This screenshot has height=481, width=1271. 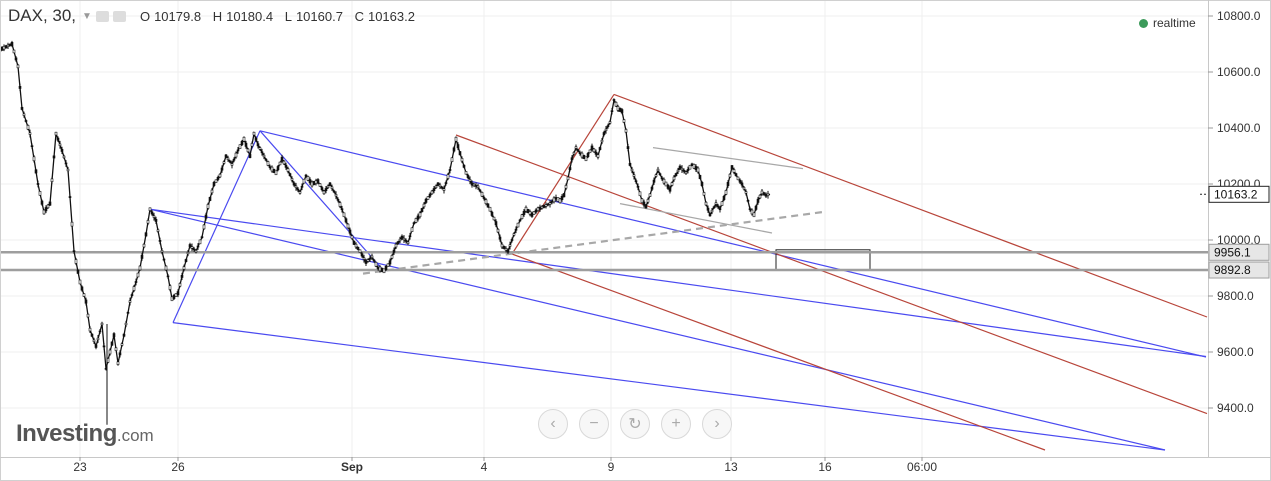 I want to click on reset-view-button: ↻, so click(x=635, y=424).